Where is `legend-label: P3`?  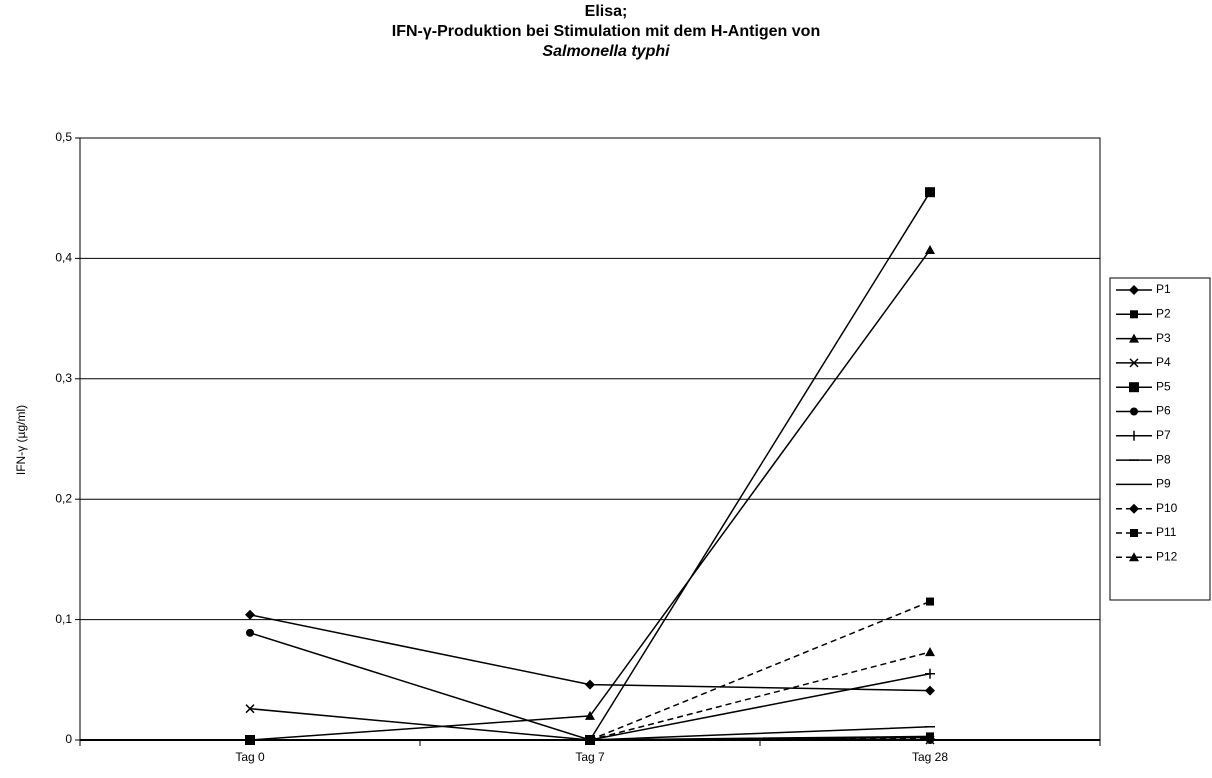
legend-label: P3 is located at coordinates (1163, 338).